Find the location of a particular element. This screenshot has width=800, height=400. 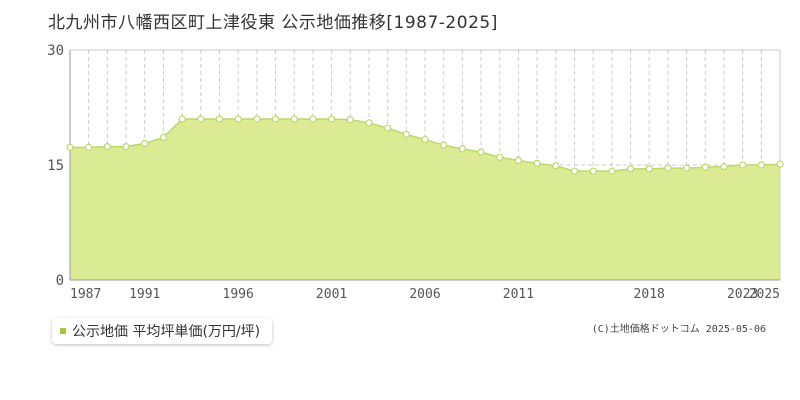

x-tick-label: 2025 is located at coordinates (764, 294).